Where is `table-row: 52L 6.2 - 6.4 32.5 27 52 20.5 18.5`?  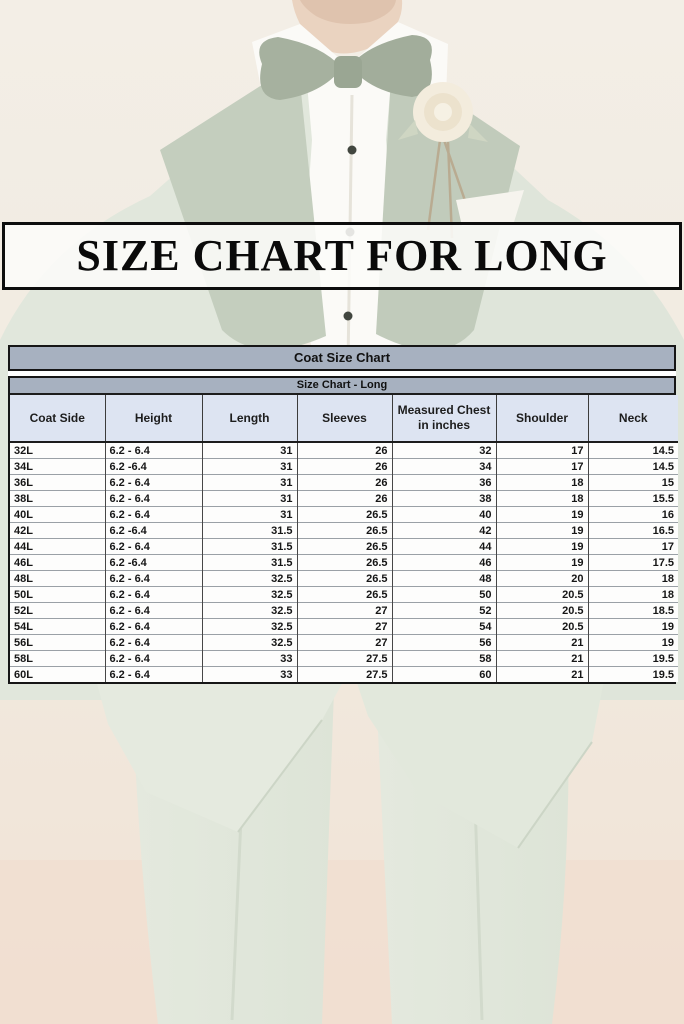 table-row: 52L 6.2 - 6.4 32.5 27 52 20.5 18.5 is located at coordinates (344, 610).